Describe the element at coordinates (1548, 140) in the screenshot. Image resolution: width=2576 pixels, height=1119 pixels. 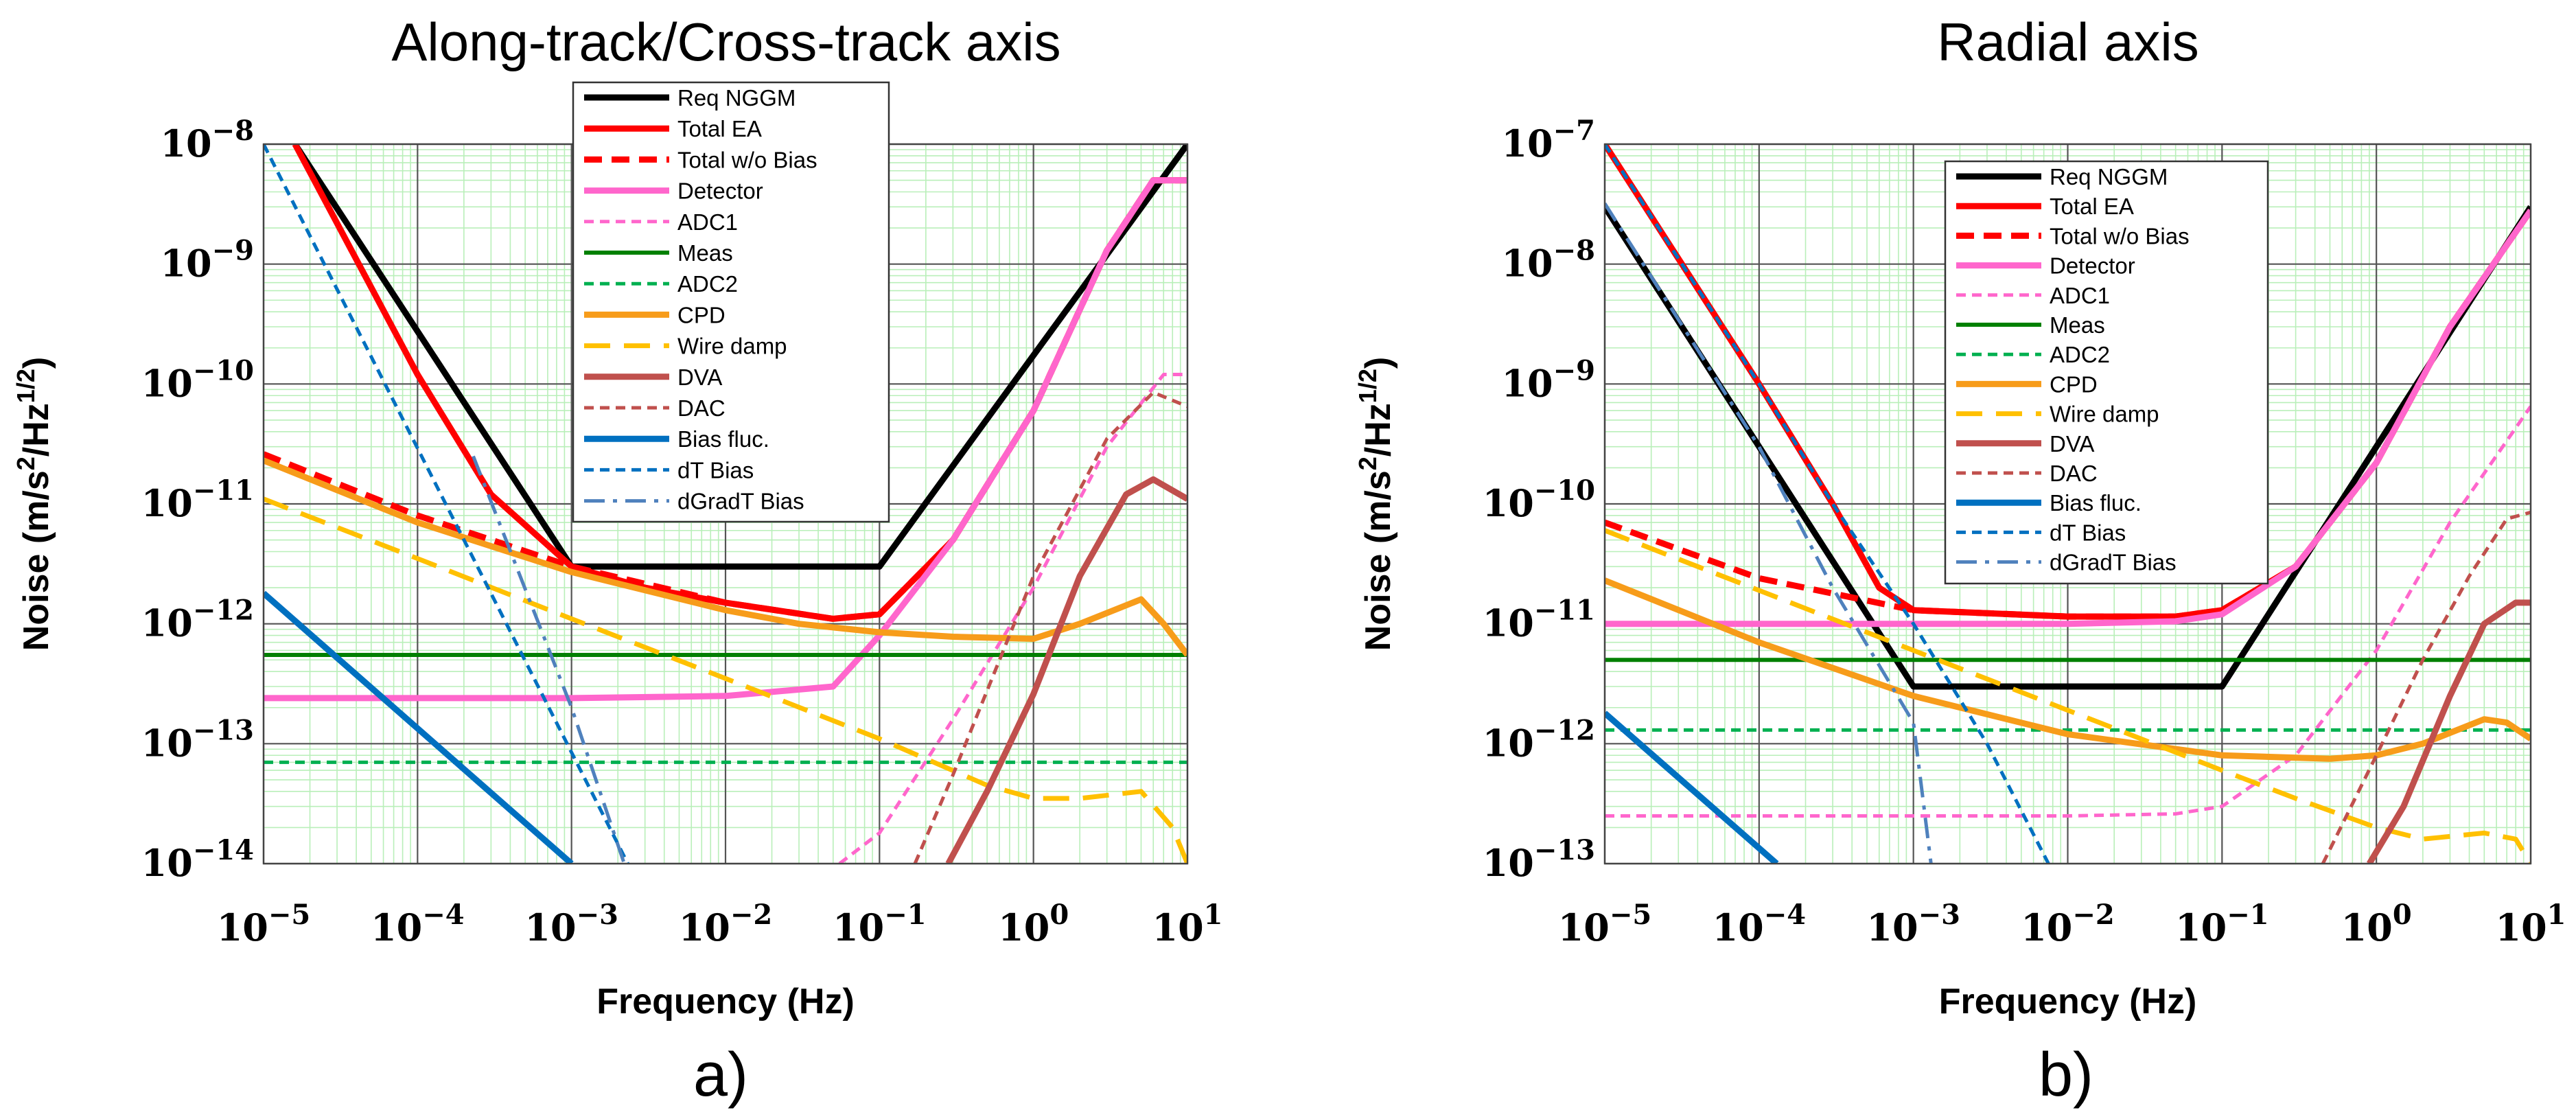
I see `y-tick-label: 10⁻⁷` at that location.